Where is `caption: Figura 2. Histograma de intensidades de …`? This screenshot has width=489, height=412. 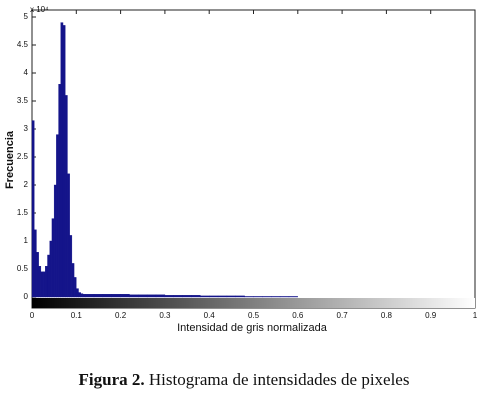
caption: Figura 2. Histograma de intensidades de … is located at coordinates (244, 379).